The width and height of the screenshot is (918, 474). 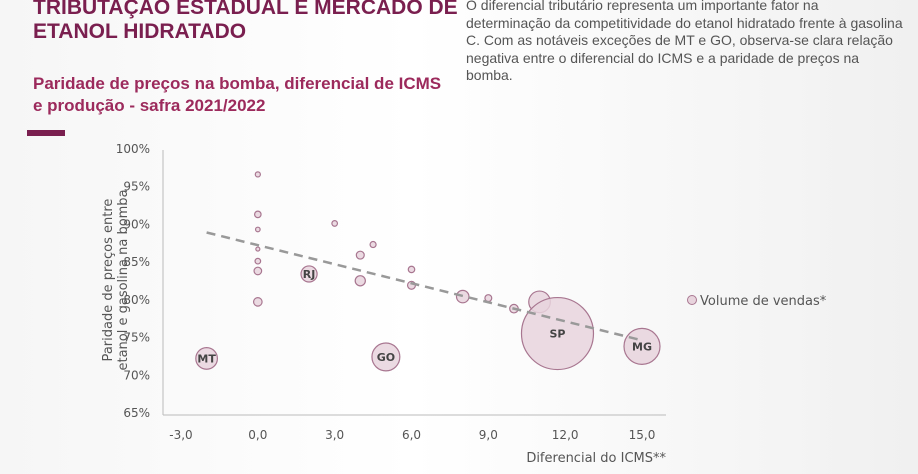 What do you see at coordinates (136, 300) in the screenshot?
I see `y-tick-label: 80%` at bounding box center [136, 300].